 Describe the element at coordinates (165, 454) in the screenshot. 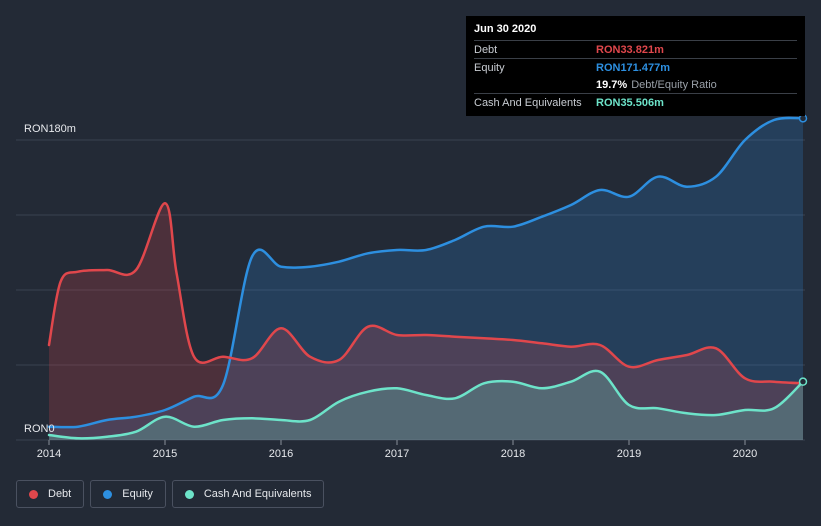

I see `x-tick-label: 2015` at that location.